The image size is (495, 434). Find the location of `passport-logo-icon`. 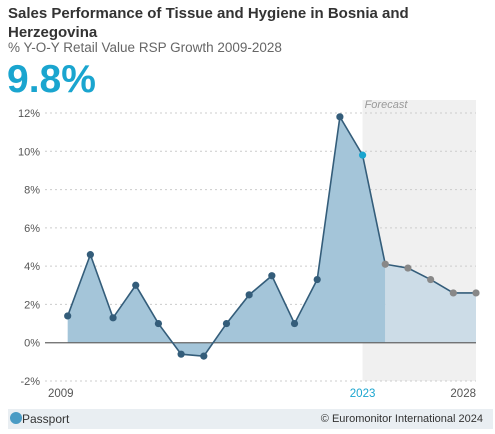

passport-logo-icon is located at coordinates (16, 418).